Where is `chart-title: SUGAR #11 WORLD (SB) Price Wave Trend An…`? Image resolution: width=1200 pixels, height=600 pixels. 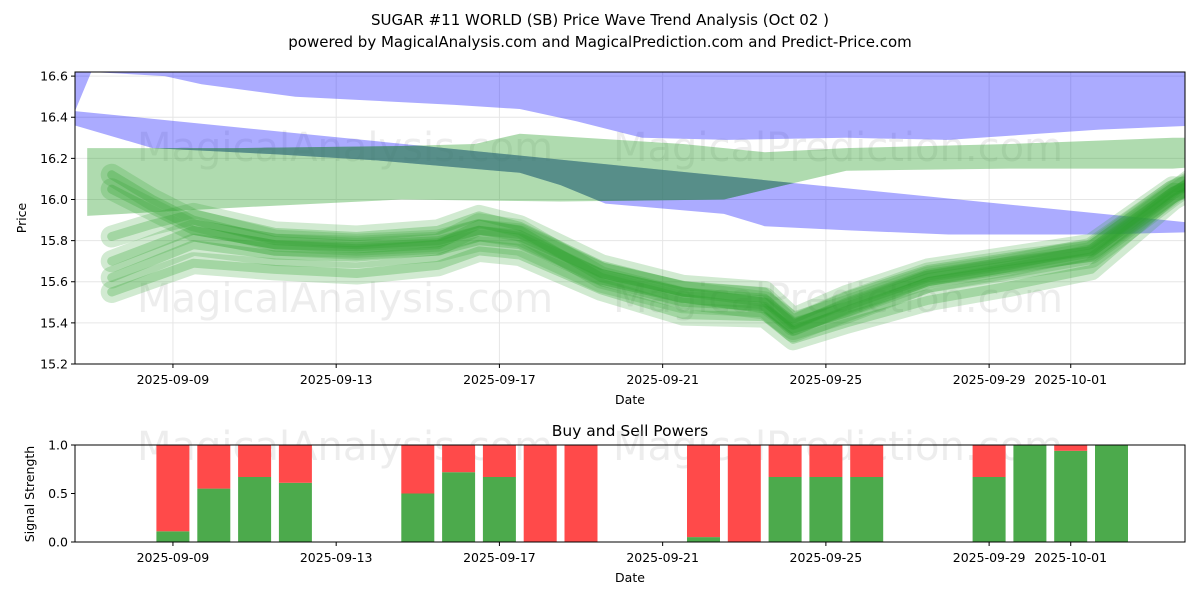 chart-title: SUGAR #11 WORLD (SB) Price Wave Trend An… is located at coordinates (600, 20).